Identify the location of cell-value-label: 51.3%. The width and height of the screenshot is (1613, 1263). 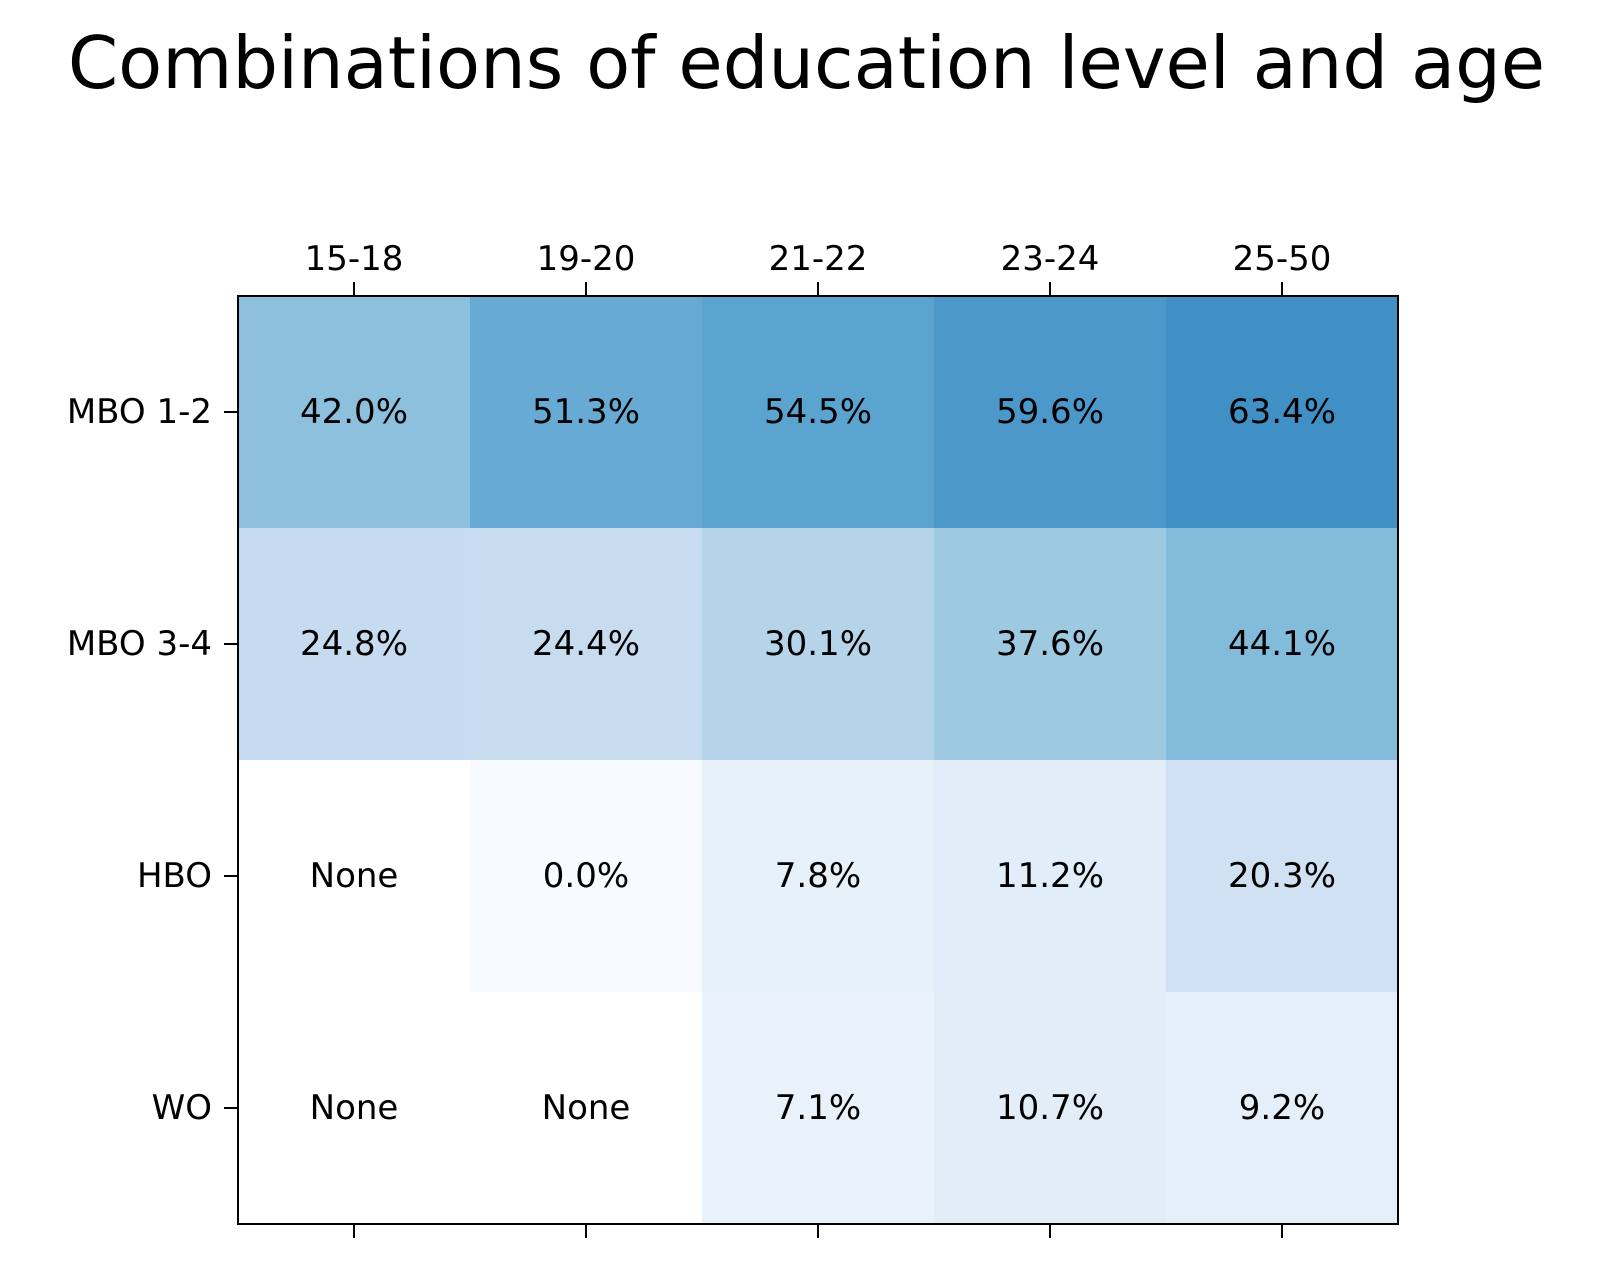
(586, 412).